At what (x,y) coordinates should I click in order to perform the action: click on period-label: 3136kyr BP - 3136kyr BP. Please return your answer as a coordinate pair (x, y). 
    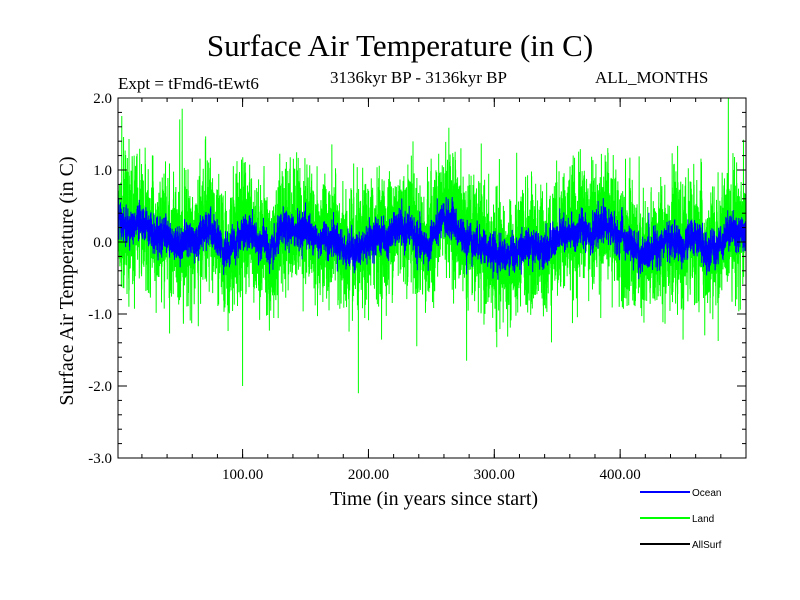
    Looking at the image, I should click on (418, 77).